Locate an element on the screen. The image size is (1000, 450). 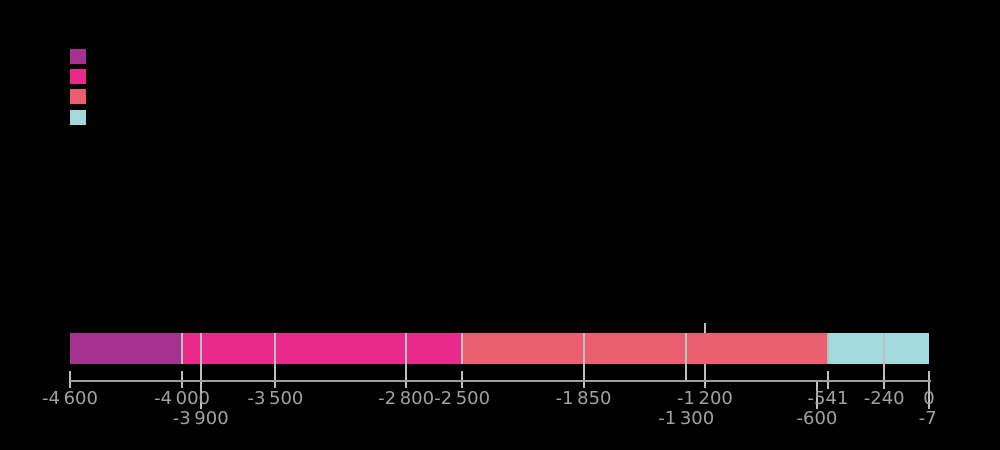
axis-tick-label: 0 is located at coordinates (929, 398).